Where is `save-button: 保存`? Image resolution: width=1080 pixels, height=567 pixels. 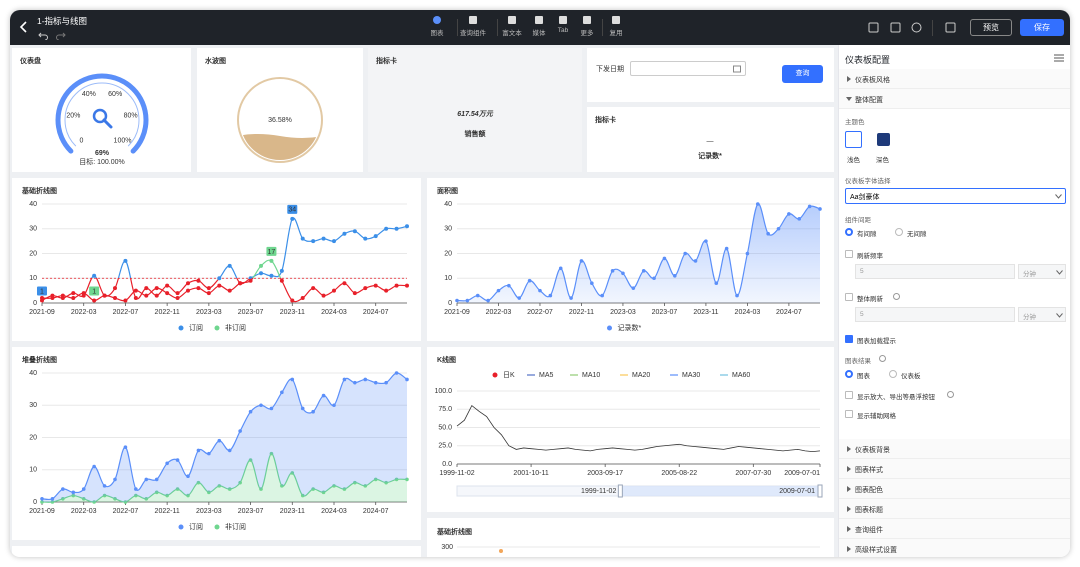 save-button: 保存 is located at coordinates (1042, 27).